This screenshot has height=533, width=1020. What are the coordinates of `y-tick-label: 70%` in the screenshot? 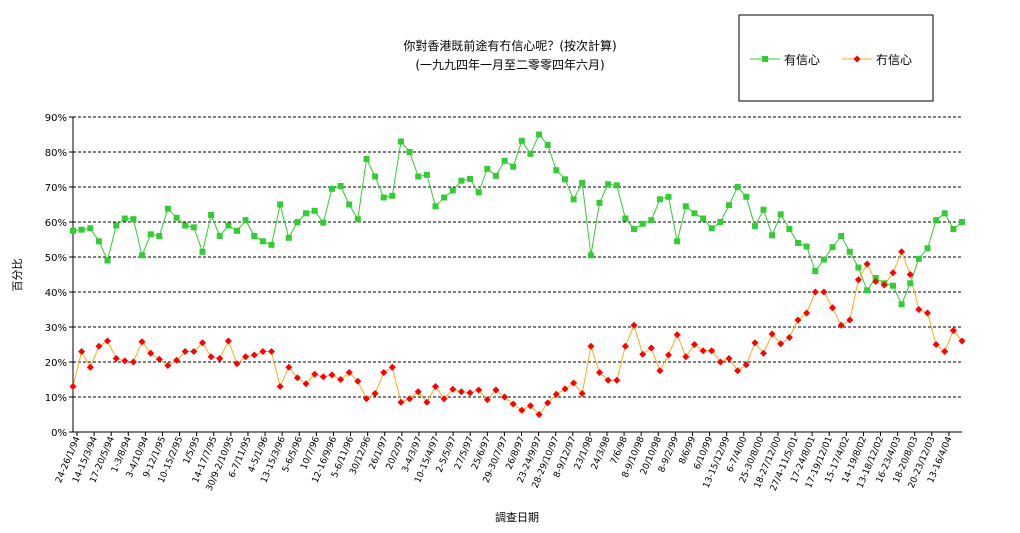 It's located at (56, 188).